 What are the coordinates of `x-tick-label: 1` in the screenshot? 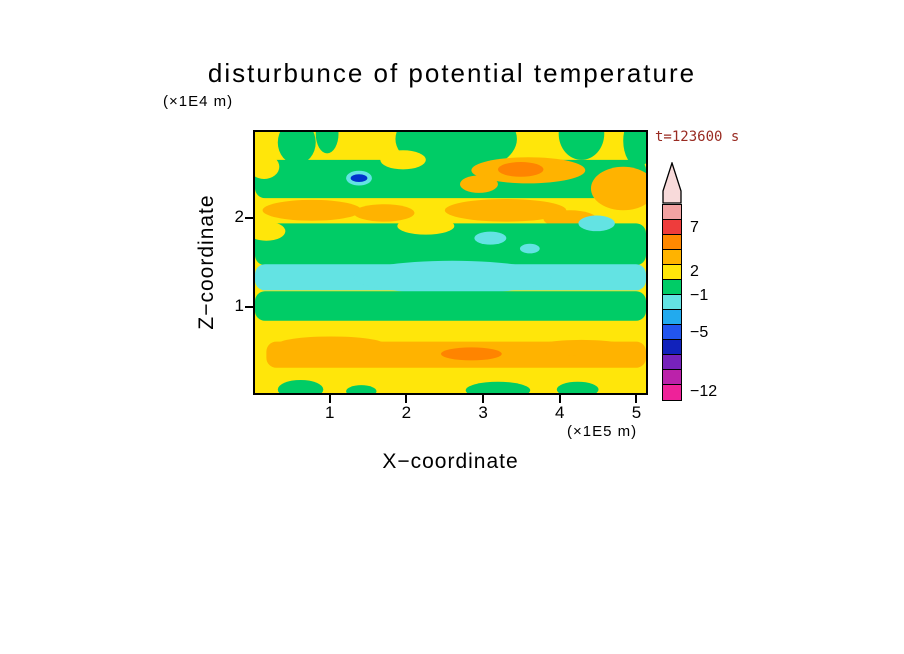 It's located at (329, 412).